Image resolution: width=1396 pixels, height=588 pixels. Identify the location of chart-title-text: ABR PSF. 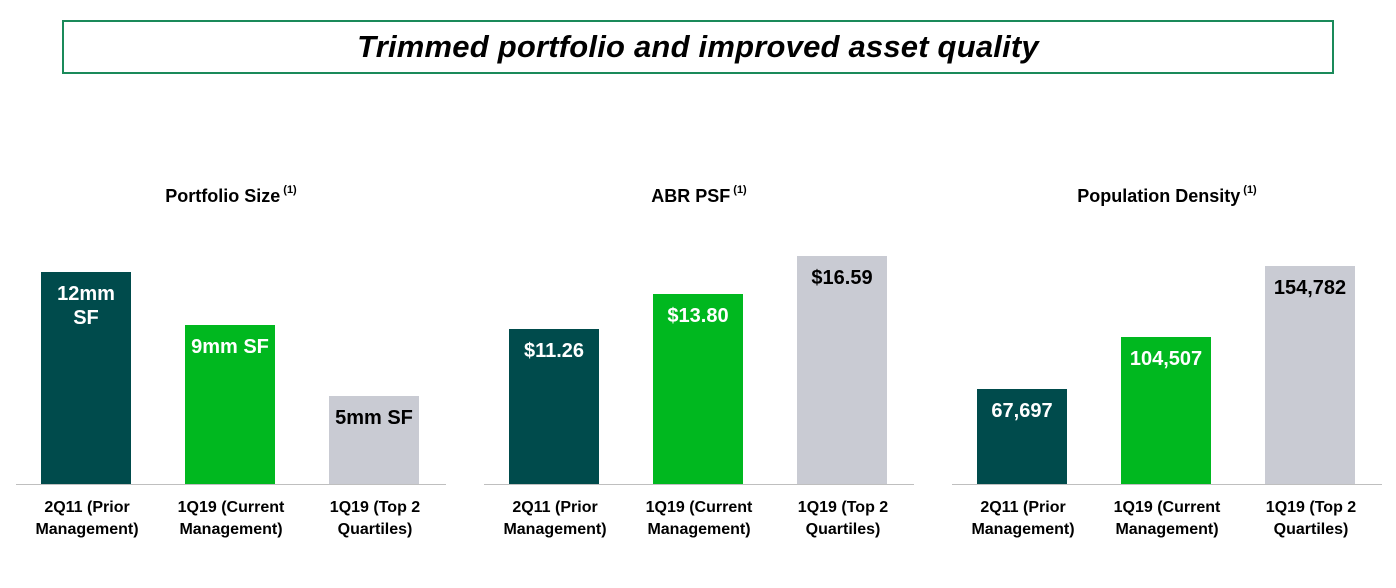
(691, 196).